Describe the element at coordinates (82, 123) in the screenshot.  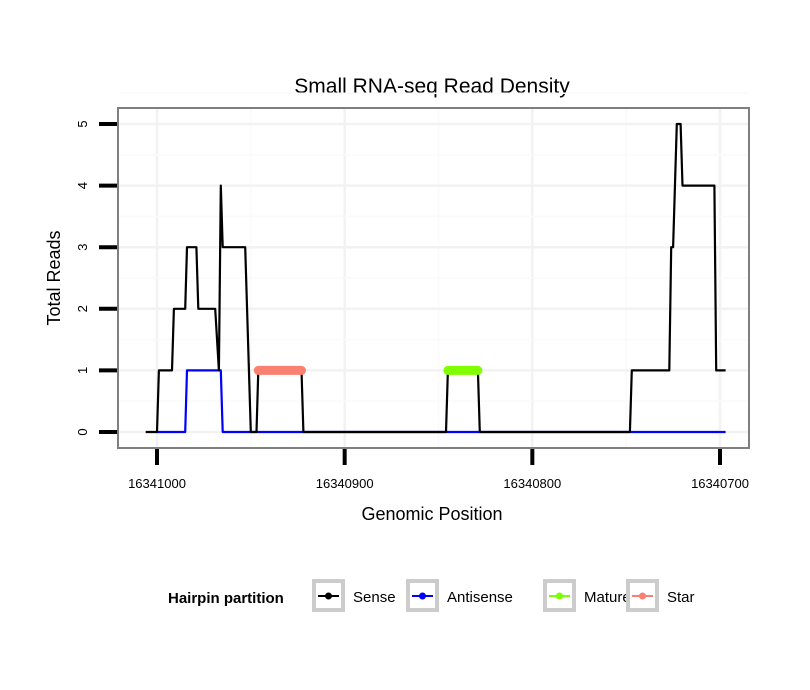
I see `y-tick-label: 5` at that location.